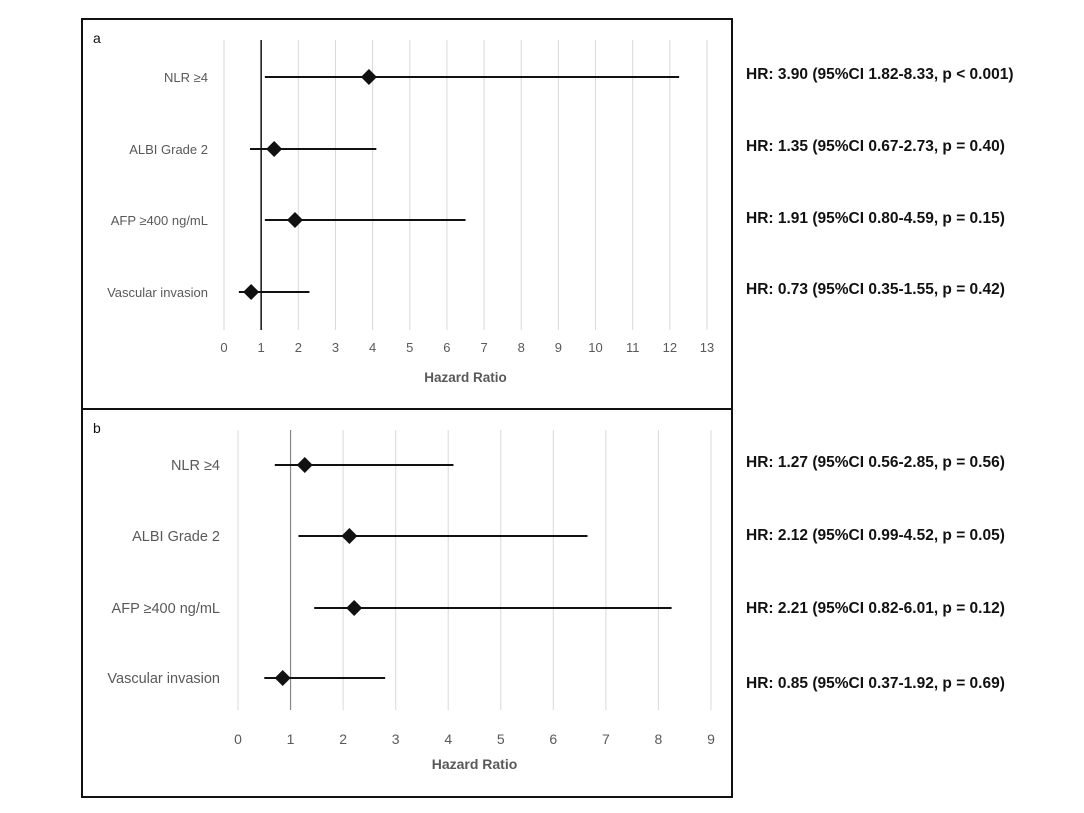 The image size is (1084, 813). I want to click on x-tick-label: 13, so click(707, 347).